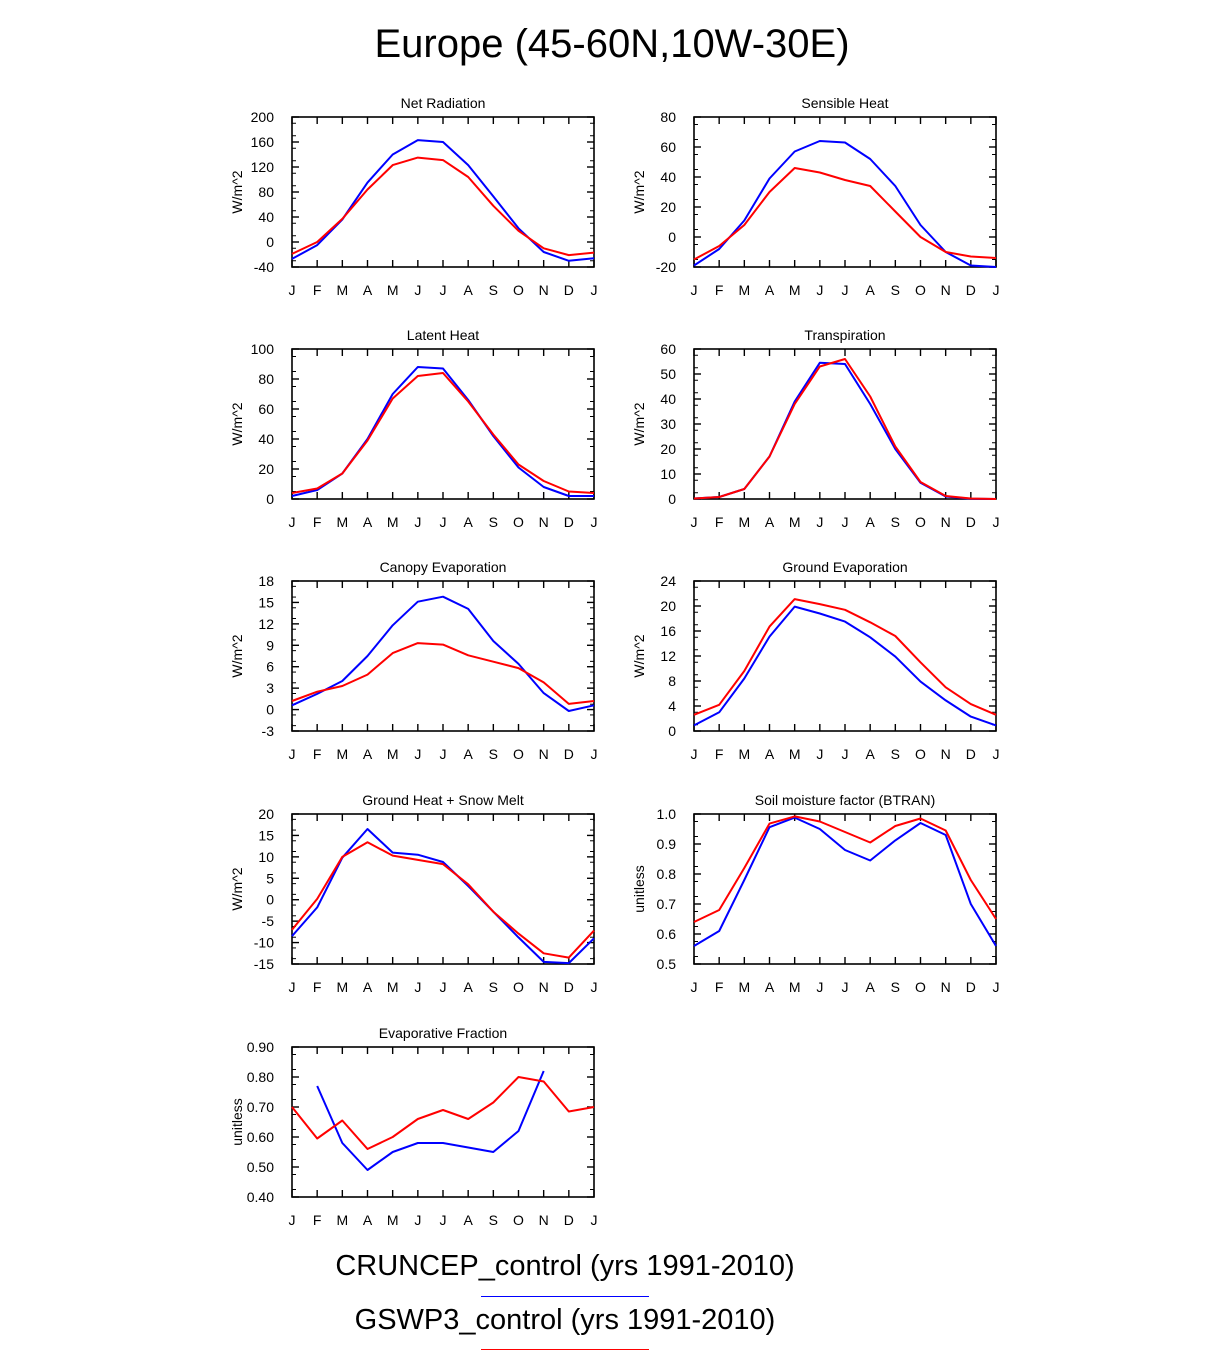 This screenshot has width=1224, height=1351. What do you see at coordinates (518, 987) in the screenshot?
I see `x-tick-label: O` at bounding box center [518, 987].